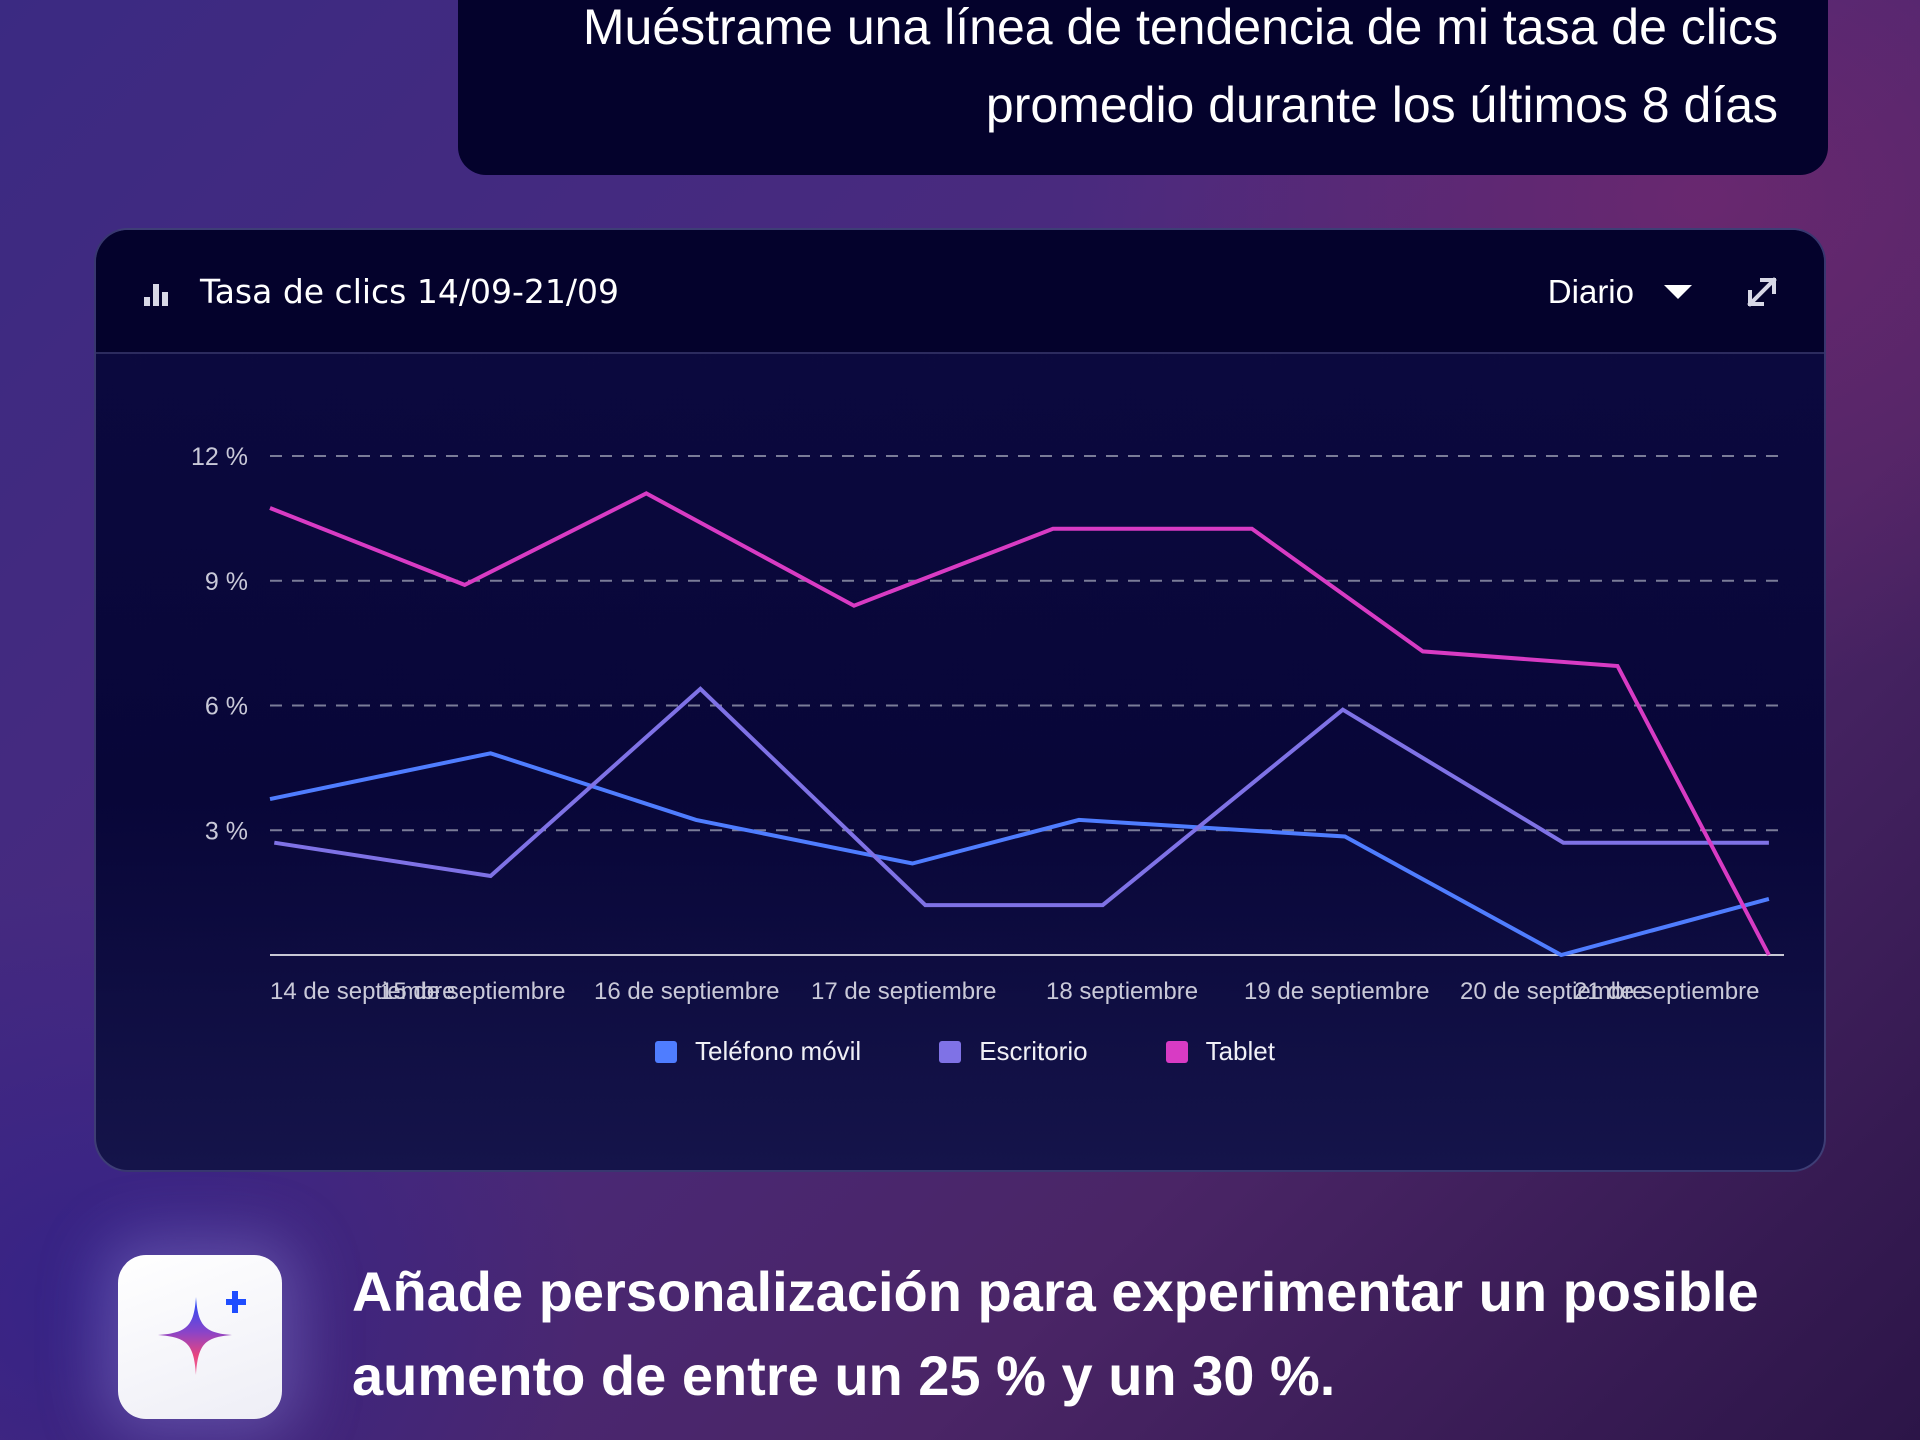 The width and height of the screenshot is (1920, 1440). I want to click on y-tick-label: 9 %, so click(226, 582).